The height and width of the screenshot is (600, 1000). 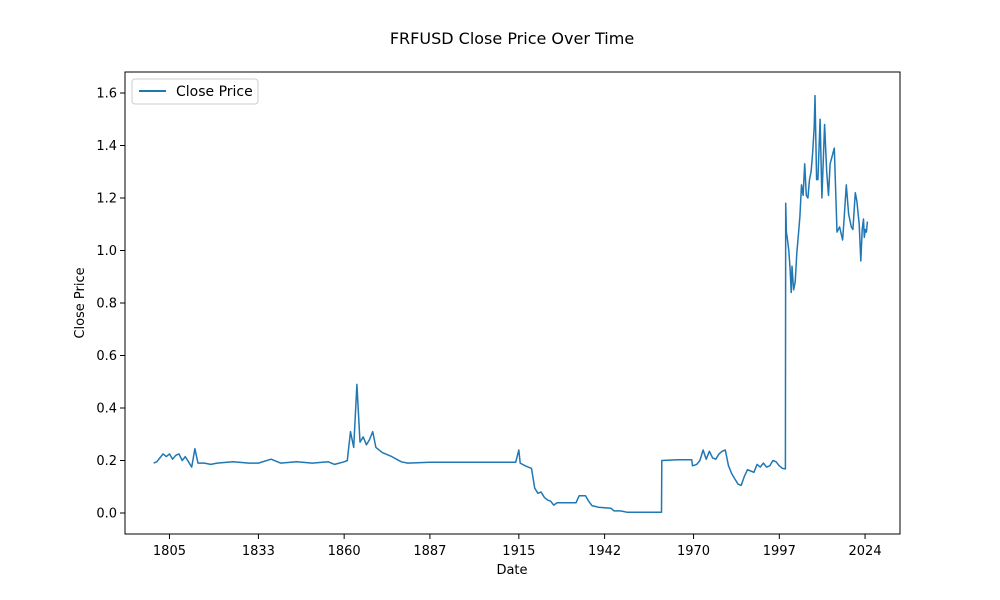 What do you see at coordinates (106, 146) in the screenshot?
I see `y-tick-label: 1.4` at bounding box center [106, 146].